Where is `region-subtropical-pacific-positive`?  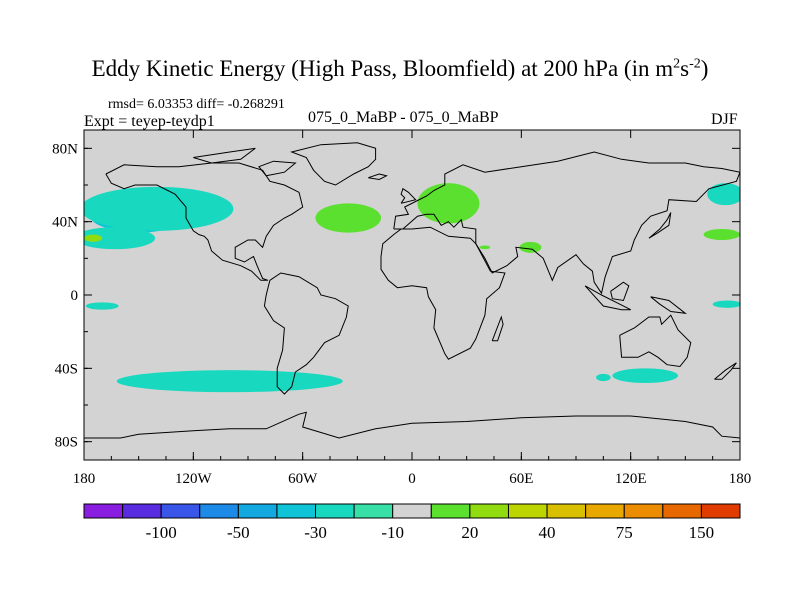
region-subtropical-pacific-positive is located at coordinates (93, 238).